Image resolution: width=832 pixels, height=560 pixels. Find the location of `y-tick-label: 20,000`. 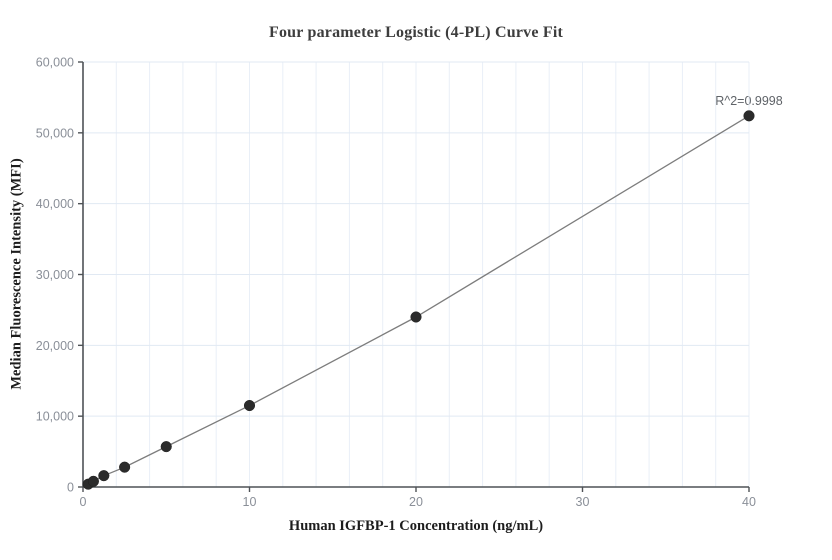

y-tick-label: 20,000 is located at coordinates (55, 346).